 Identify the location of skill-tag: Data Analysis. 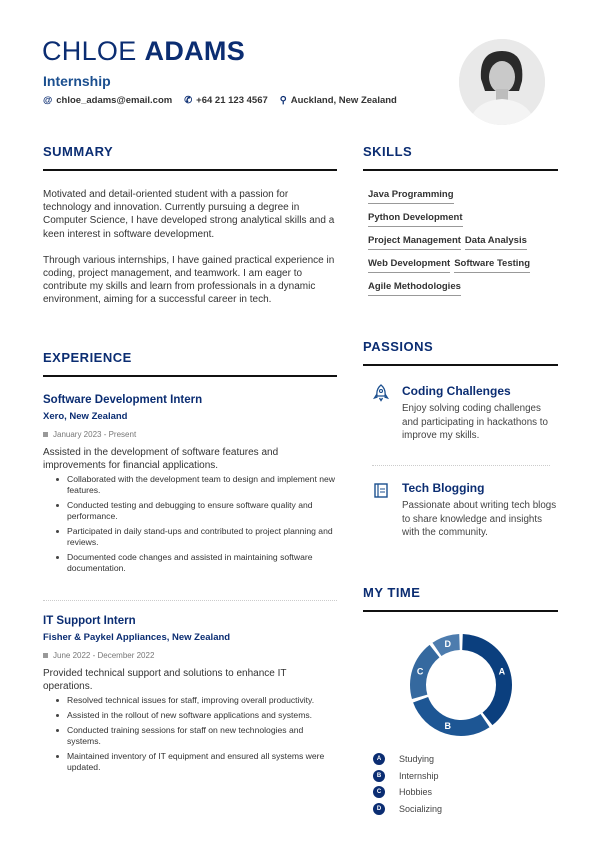
(495, 242).